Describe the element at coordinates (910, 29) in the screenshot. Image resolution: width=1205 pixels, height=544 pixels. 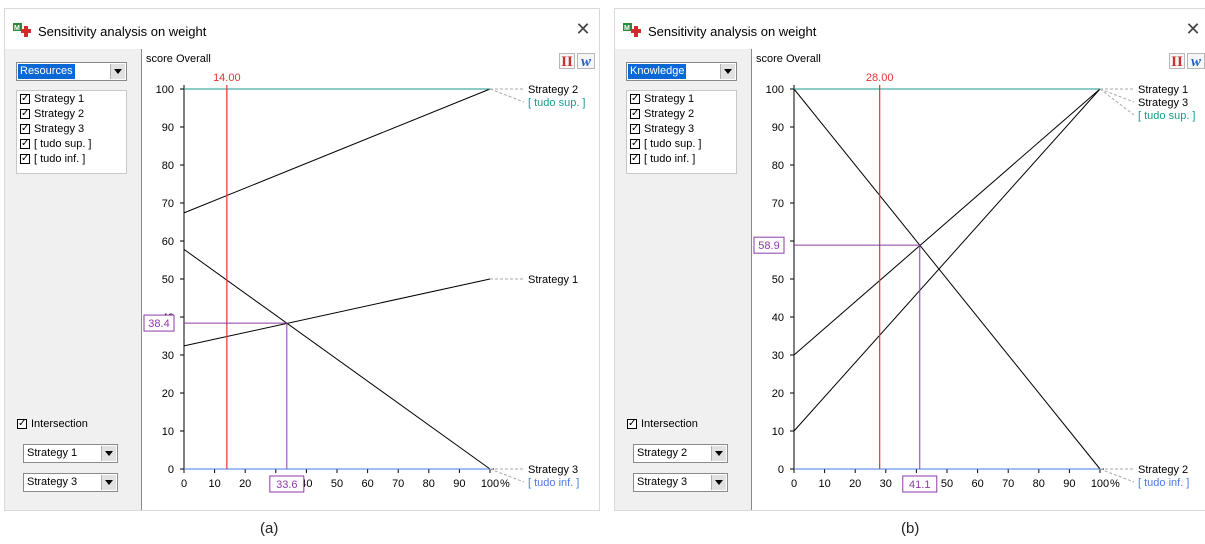
I see `title-bar: M Sensitivity analysis on weight ✕` at that location.